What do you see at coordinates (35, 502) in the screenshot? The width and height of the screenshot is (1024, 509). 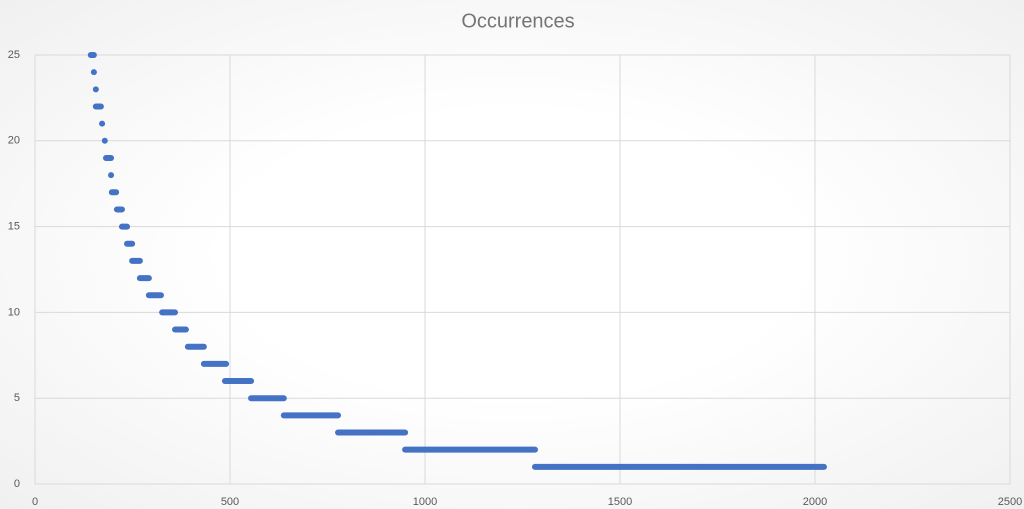 I see `x-tick-label: 0` at bounding box center [35, 502].